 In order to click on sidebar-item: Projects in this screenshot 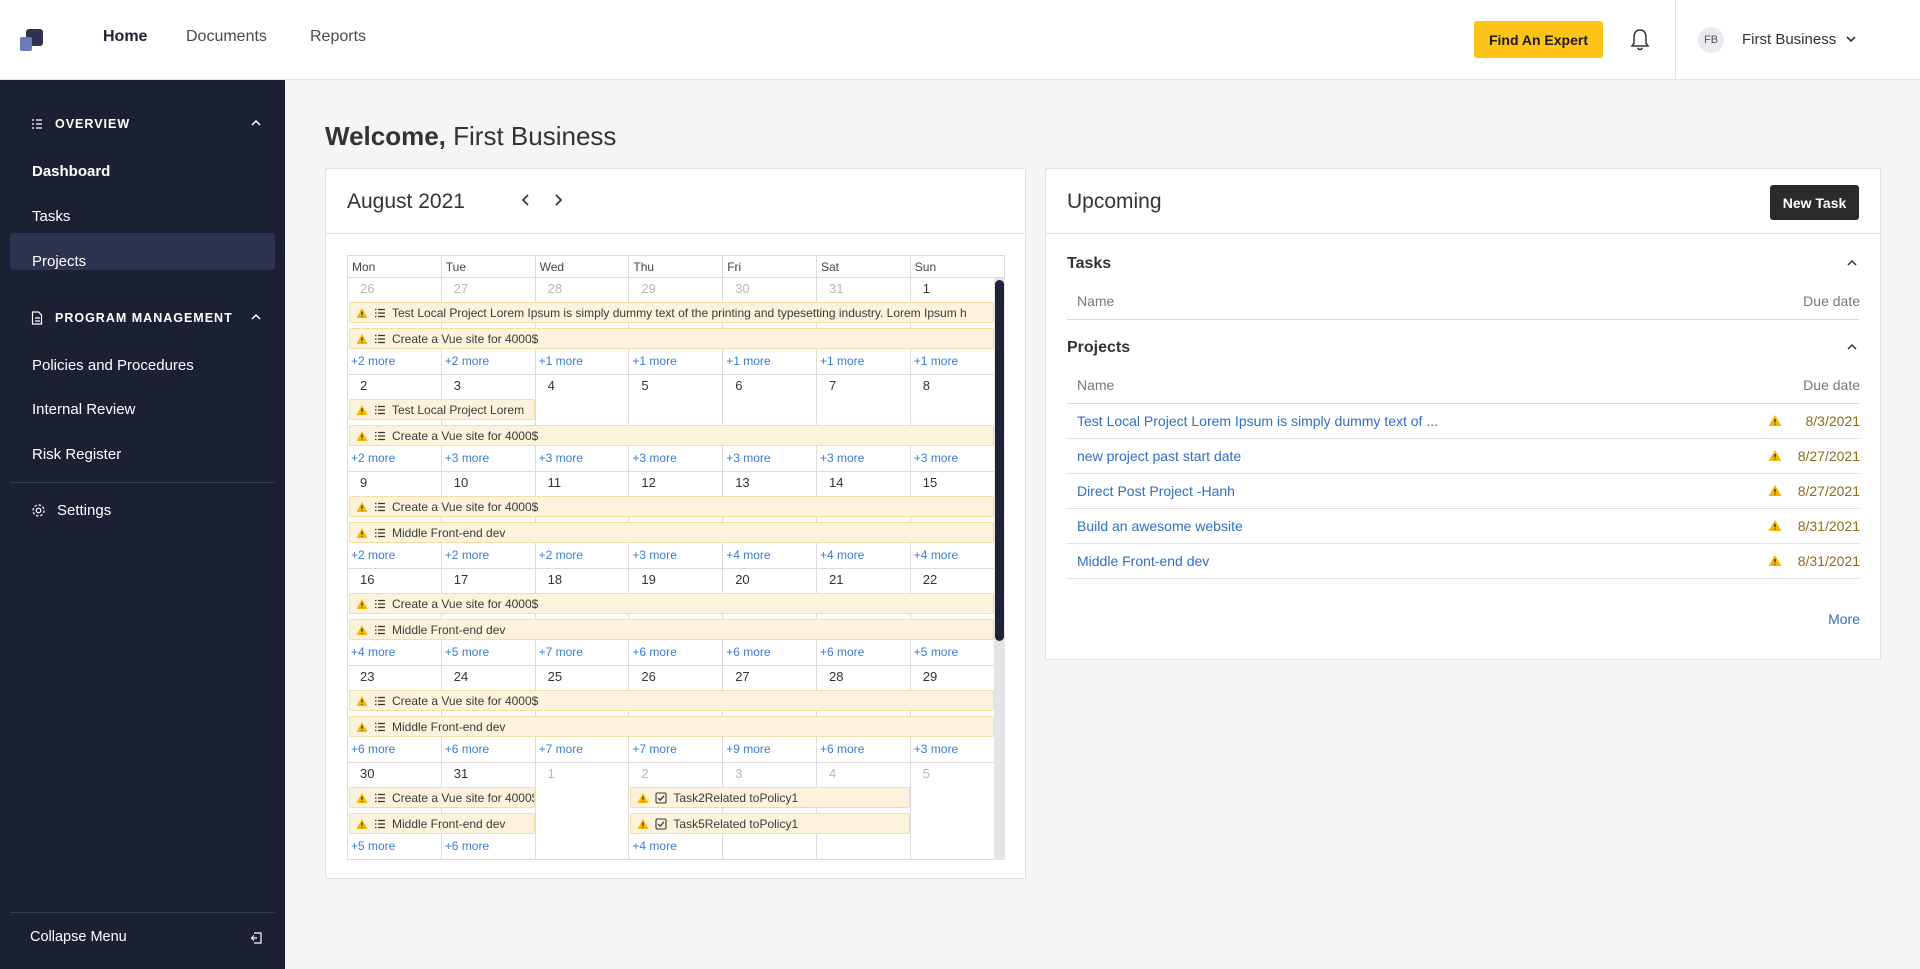, I will do `click(59, 261)`.